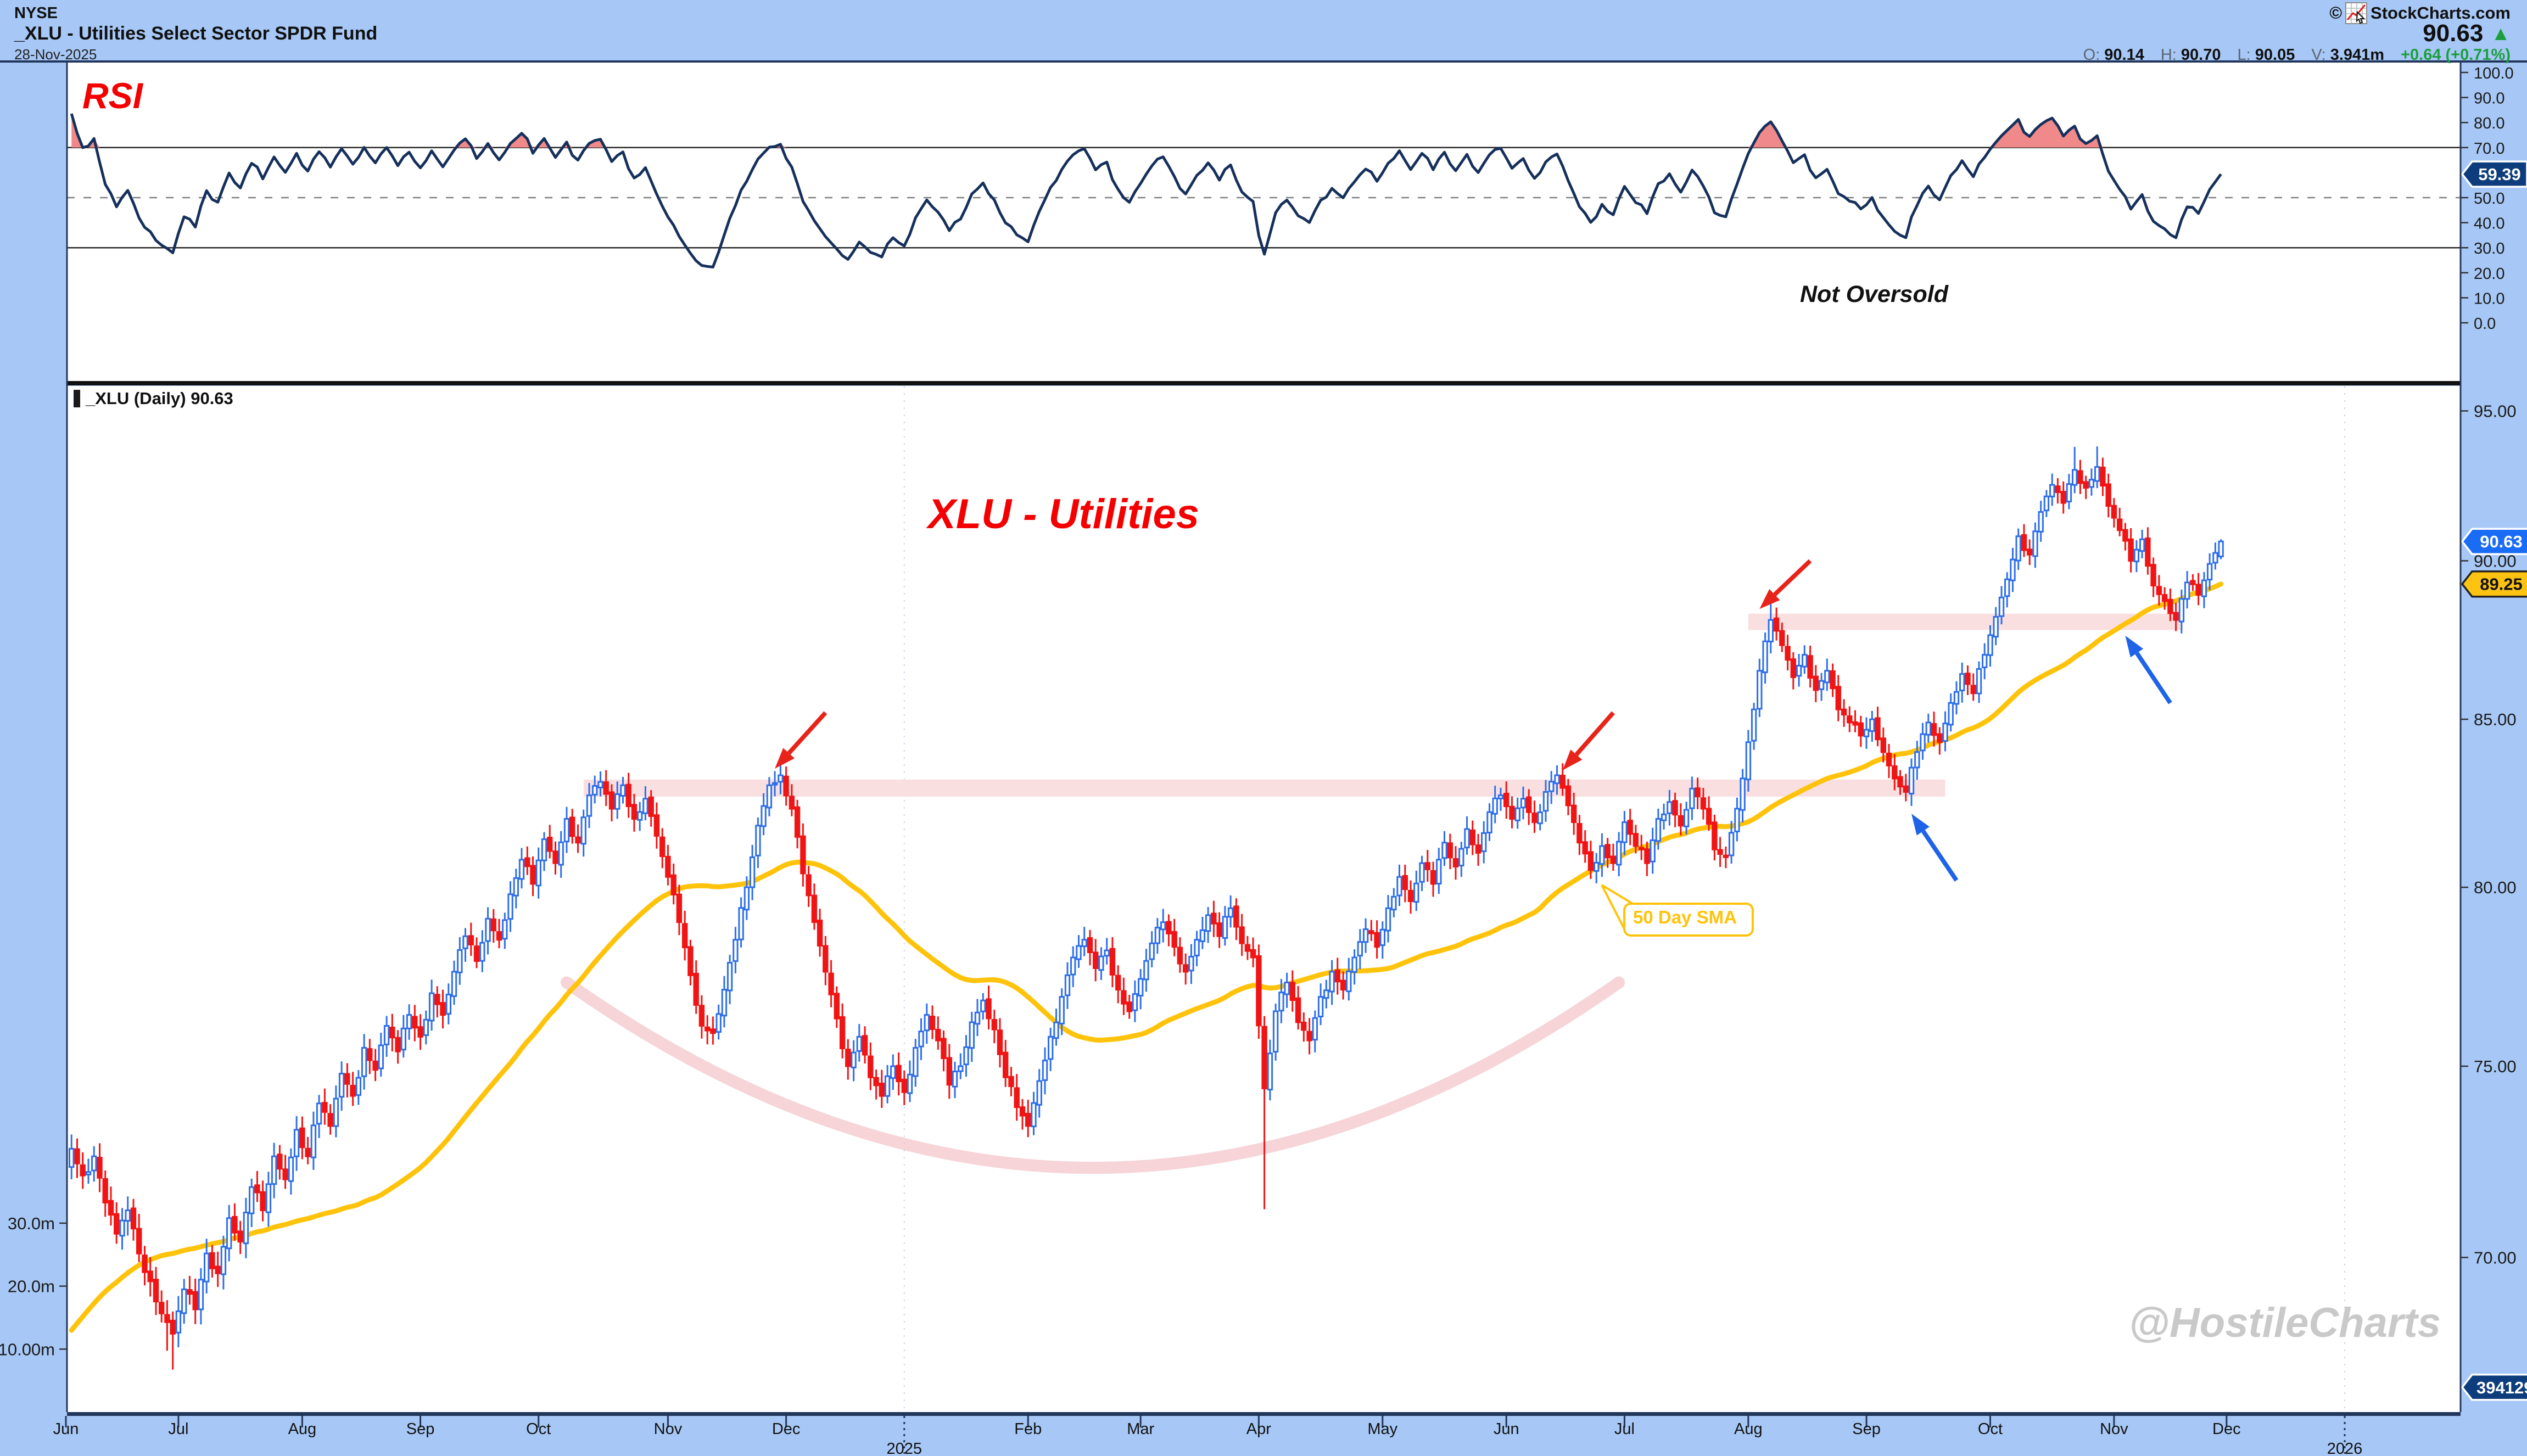 This screenshot has width=2527, height=1456. I want to click on svg-text: 89.25, so click(2502, 584).